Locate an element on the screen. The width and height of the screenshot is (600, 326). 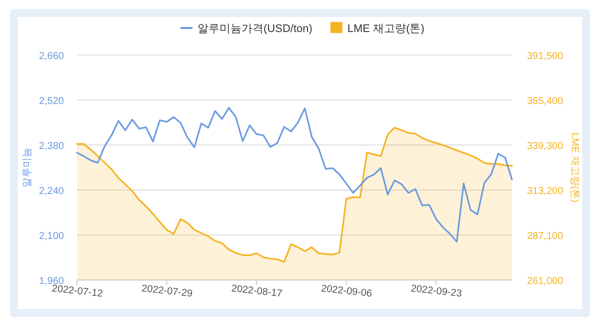
y-tick-label: 2,100 is located at coordinates (51, 236).